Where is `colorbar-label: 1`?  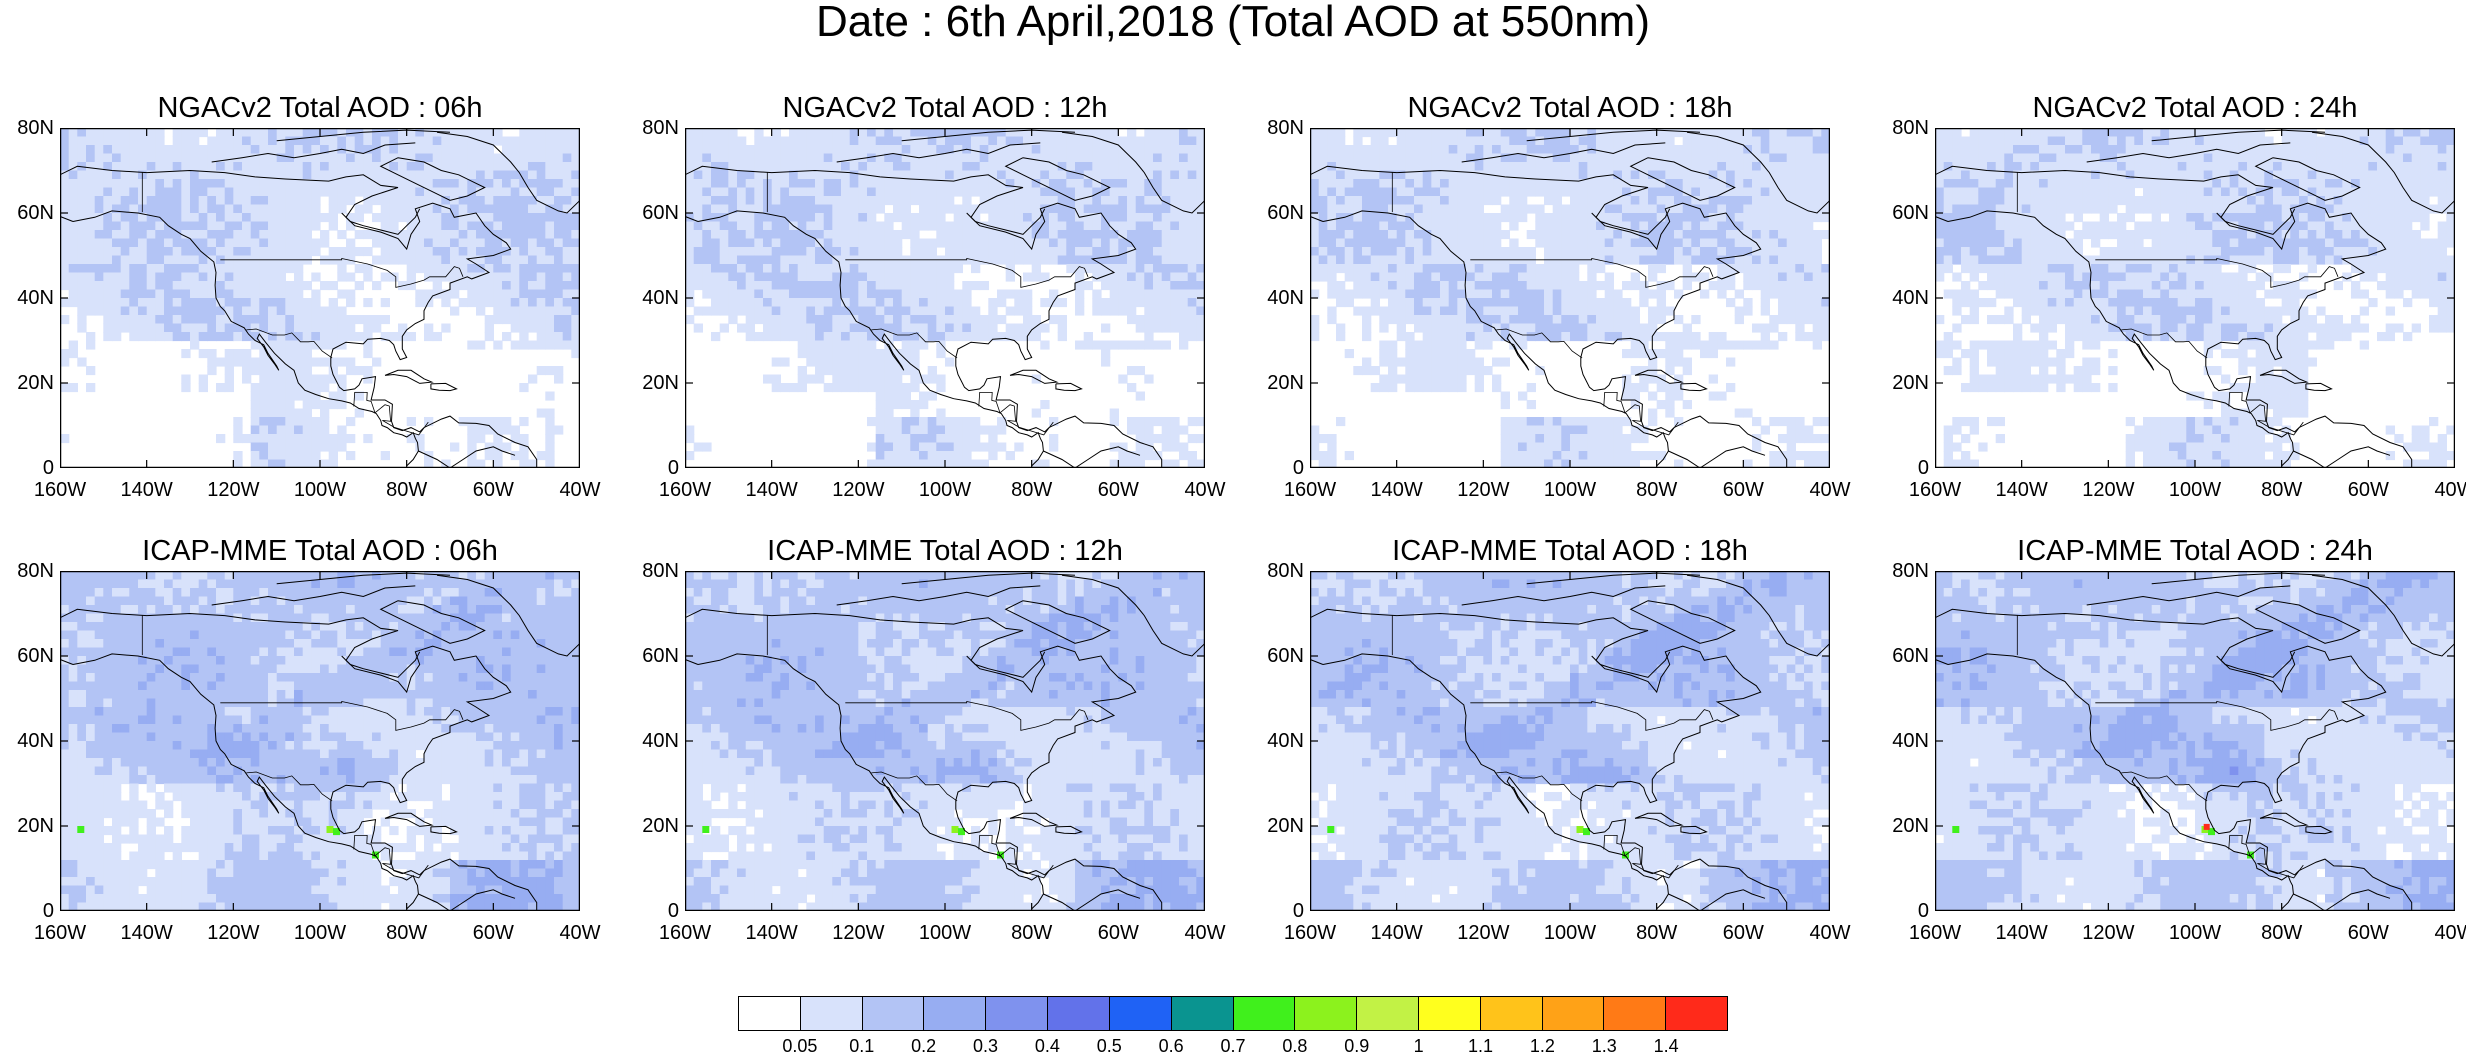
colorbar-label: 1 is located at coordinates (1418, 1046).